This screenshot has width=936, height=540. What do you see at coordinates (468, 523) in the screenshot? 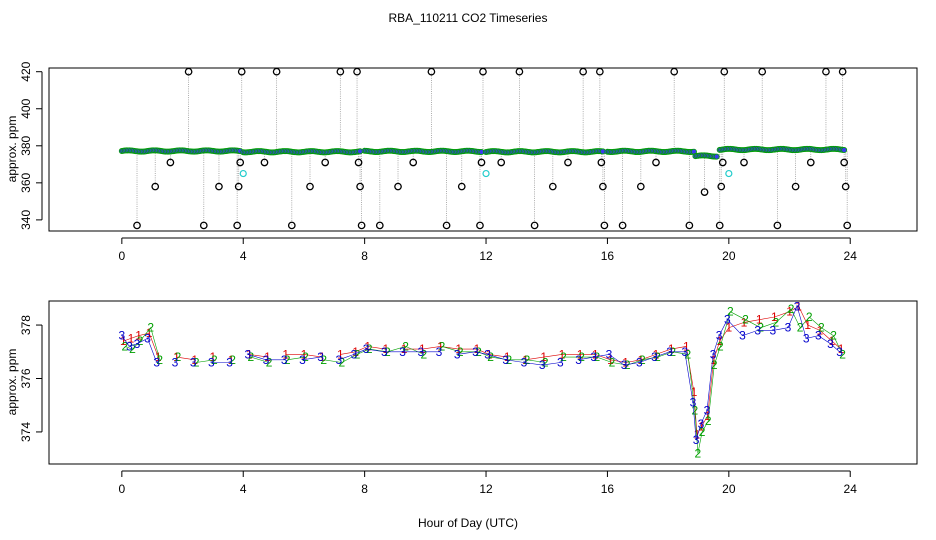
I see `x-axis-label: Hour of Day (UTC)` at bounding box center [468, 523].